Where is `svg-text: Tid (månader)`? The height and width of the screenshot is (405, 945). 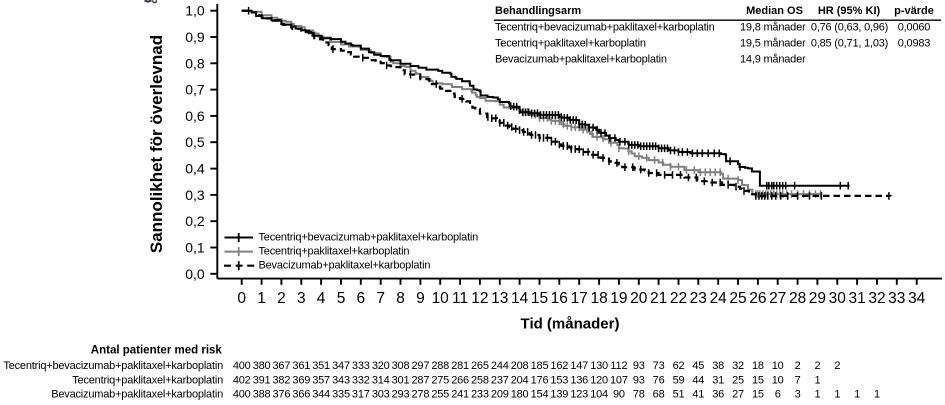
svg-text: Tid (månader) is located at coordinates (570, 324).